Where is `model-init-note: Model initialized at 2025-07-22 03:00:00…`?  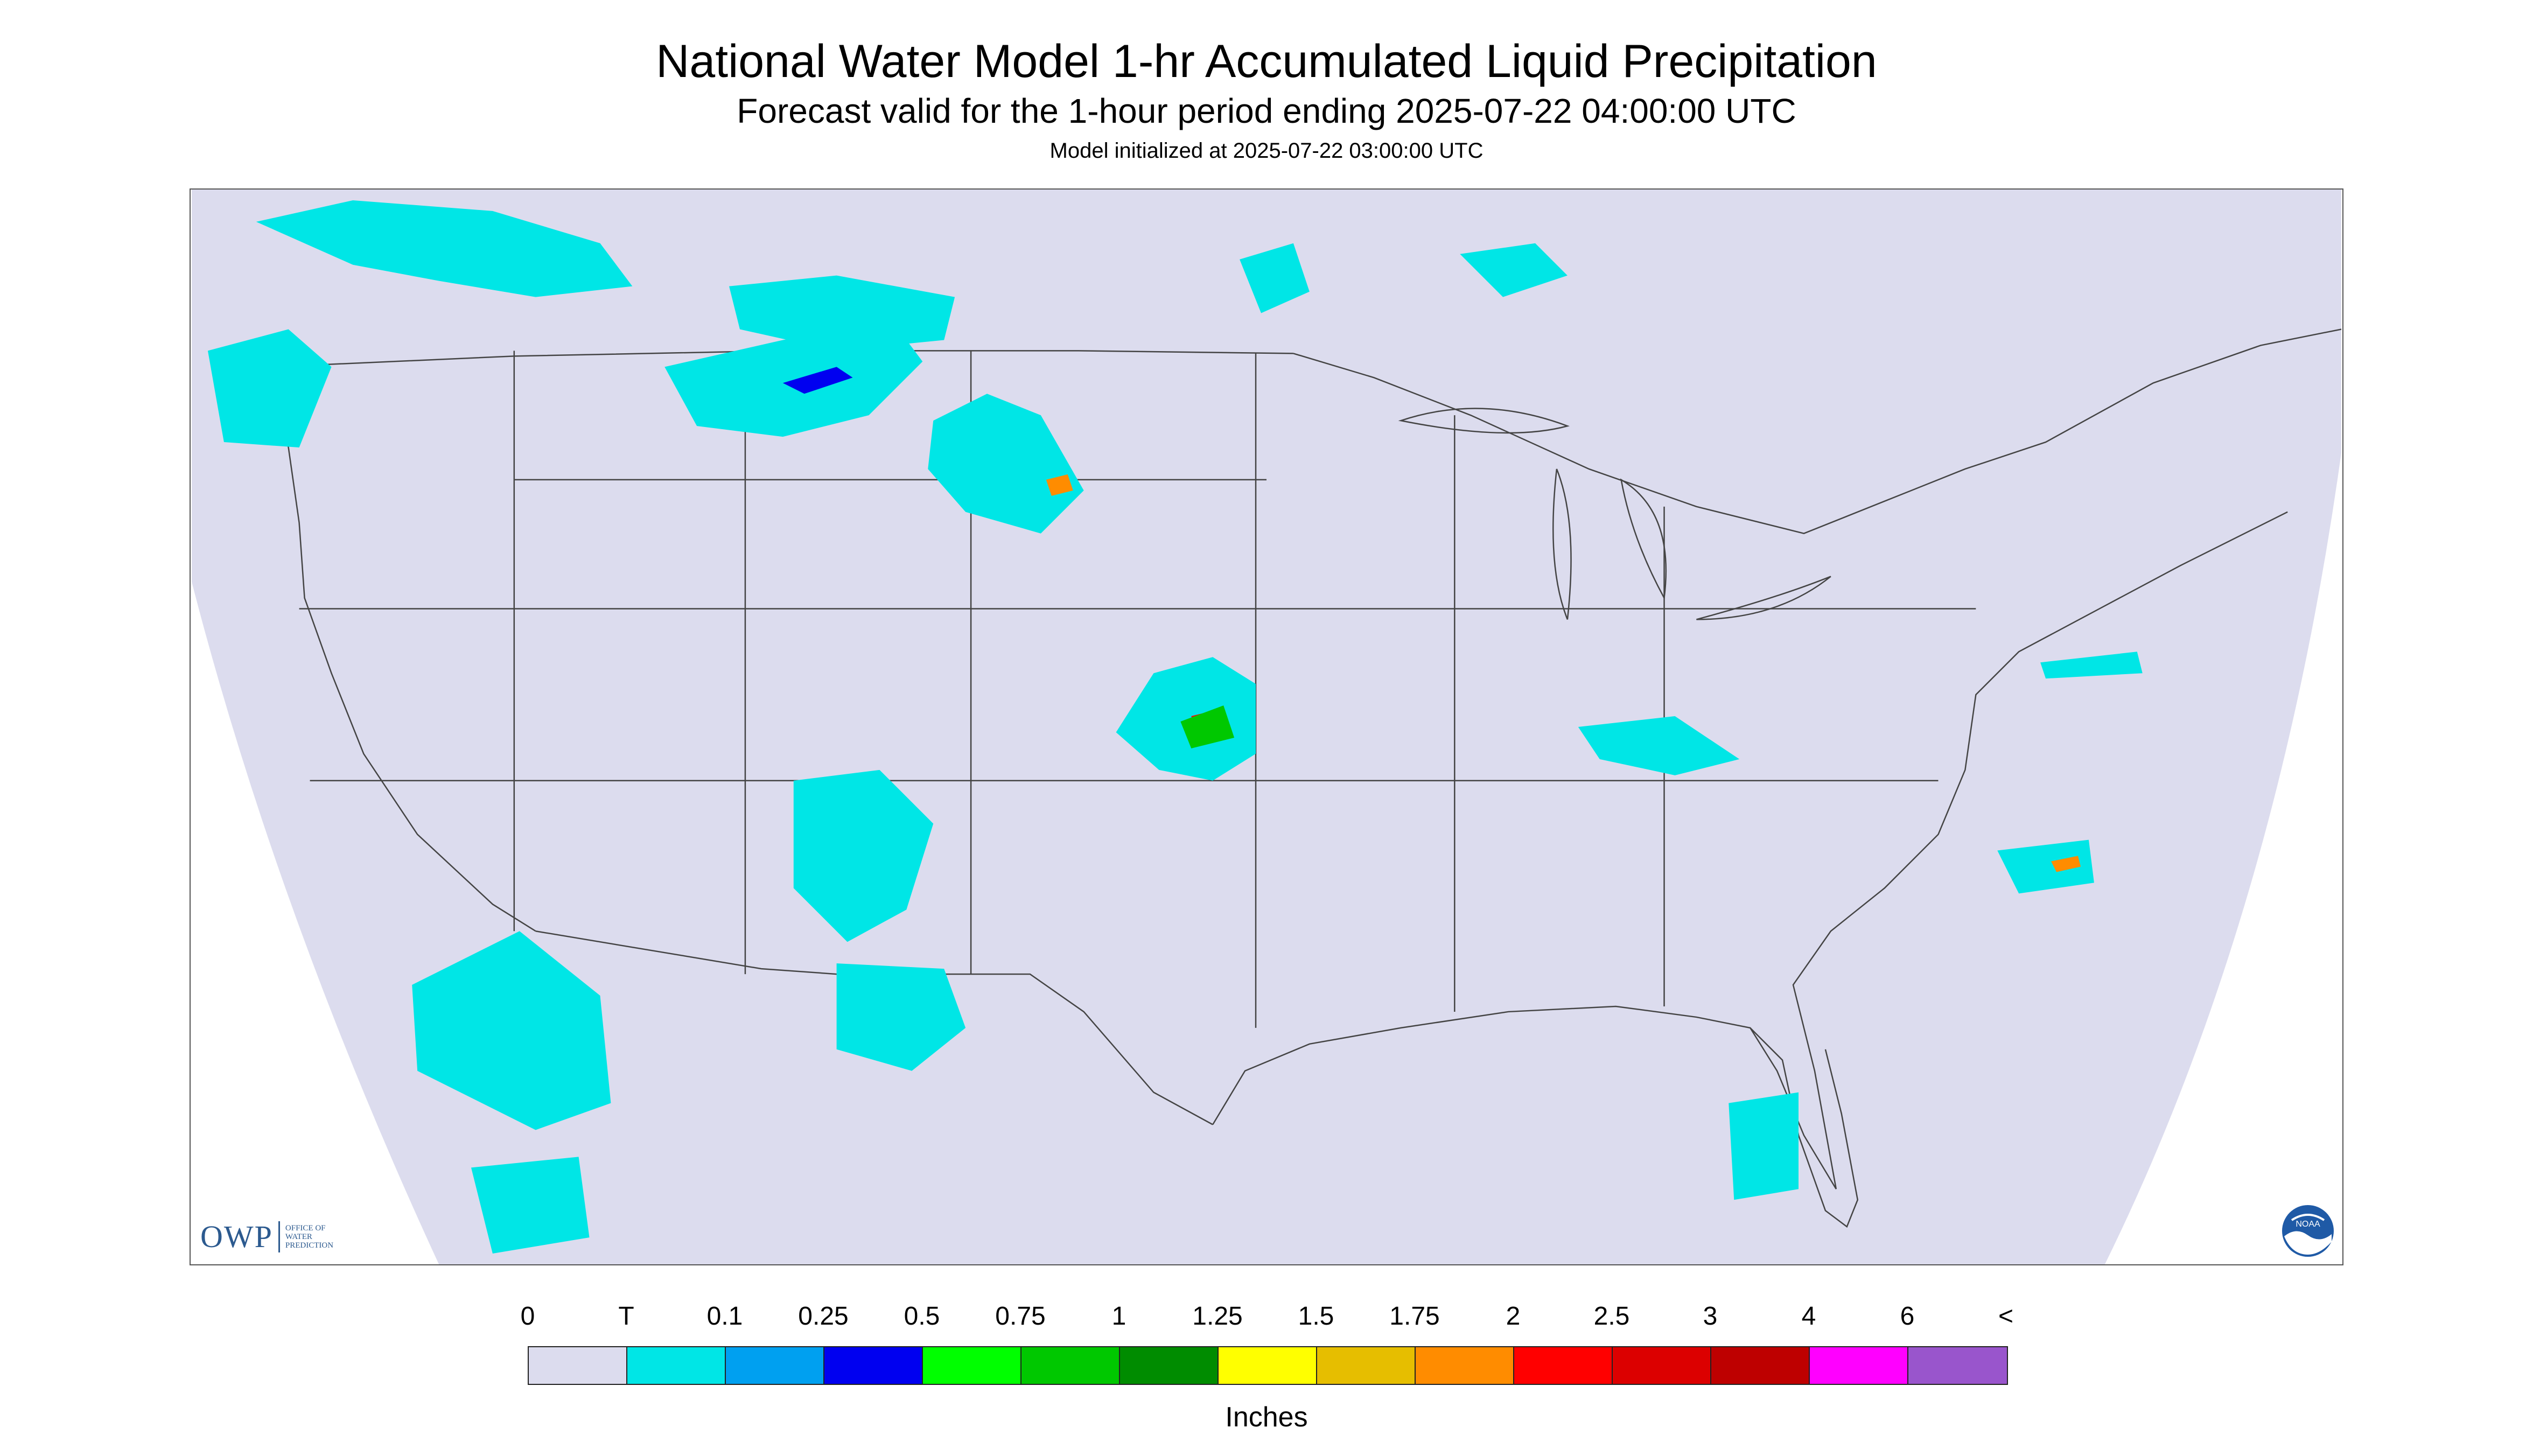
model-init-note: Model initialized at 2025-07-22 03:00:00… is located at coordinates (1266, 151).